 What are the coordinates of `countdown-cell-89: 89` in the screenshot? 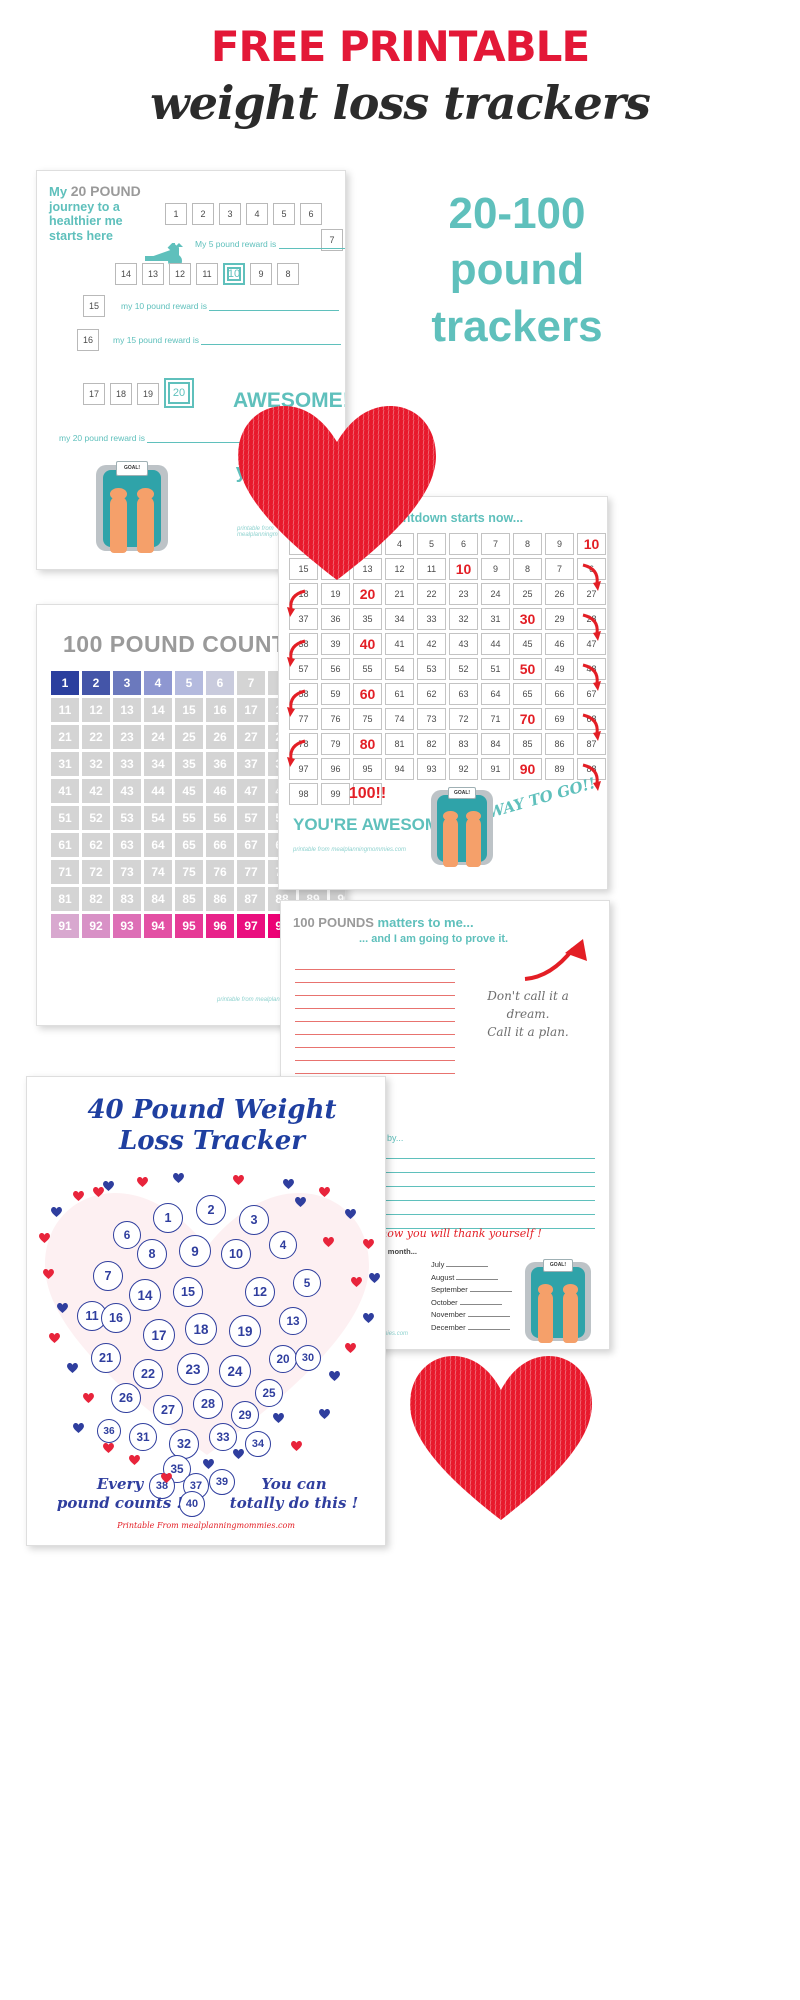 It's located at (559, 769).